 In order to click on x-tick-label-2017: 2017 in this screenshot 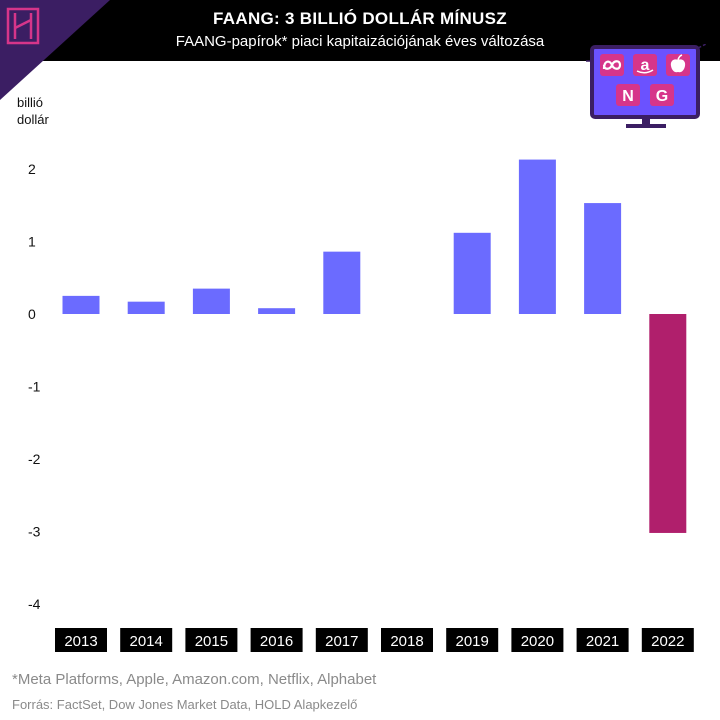, I will do `click(341, 641)`.